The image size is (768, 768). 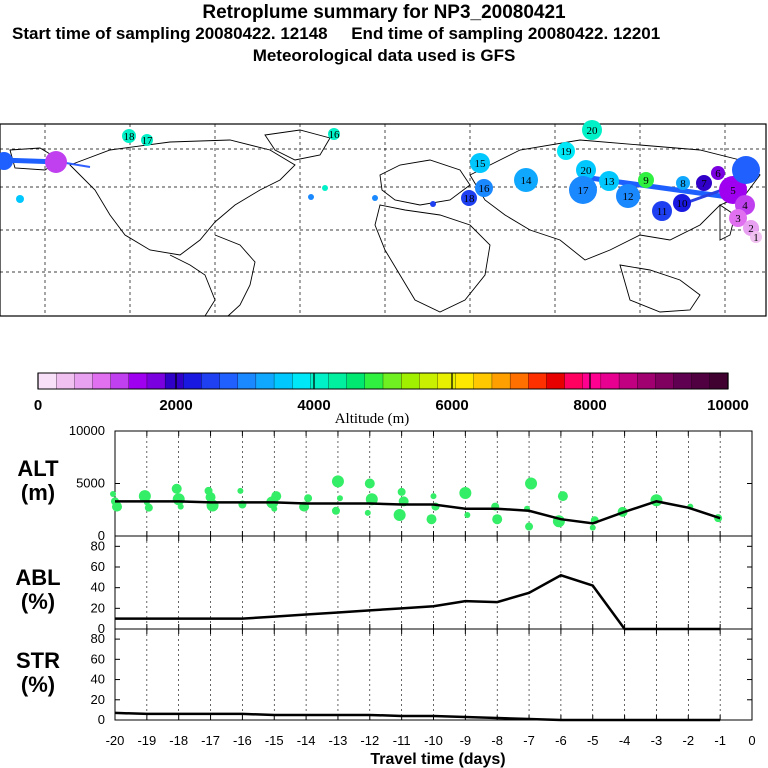 What do you see at coordinates (146, 740) in the screenshot?
I see `x-tick-label: -19` at bounding box center [146, 740].